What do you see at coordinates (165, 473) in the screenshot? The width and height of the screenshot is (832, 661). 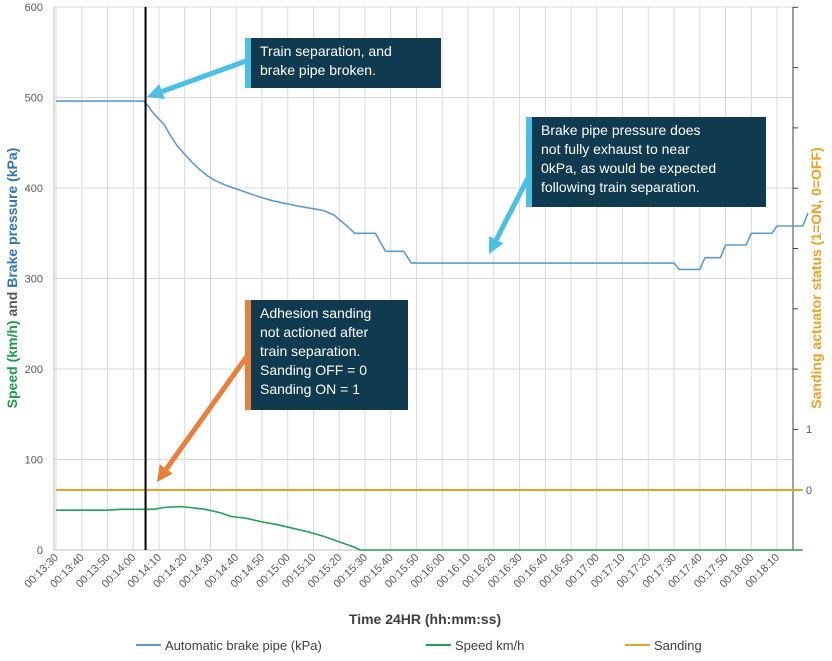 I see `arrow-sanding-head` at bounding box center [165, 473].